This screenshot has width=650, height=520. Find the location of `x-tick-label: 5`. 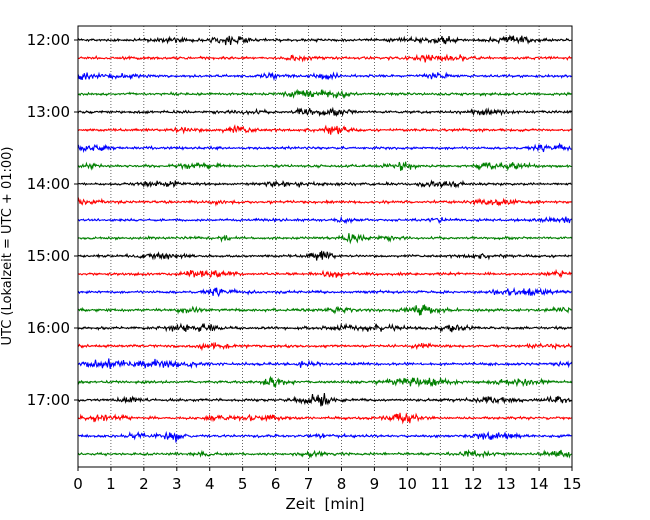

x-tick-label: 5 is located at coordinates (243, 484).